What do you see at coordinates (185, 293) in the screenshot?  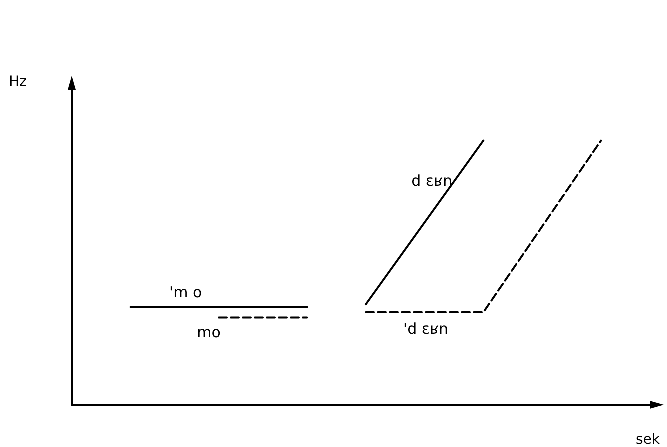 I see `series-label: 'm o` at bounding box center [185, 293].